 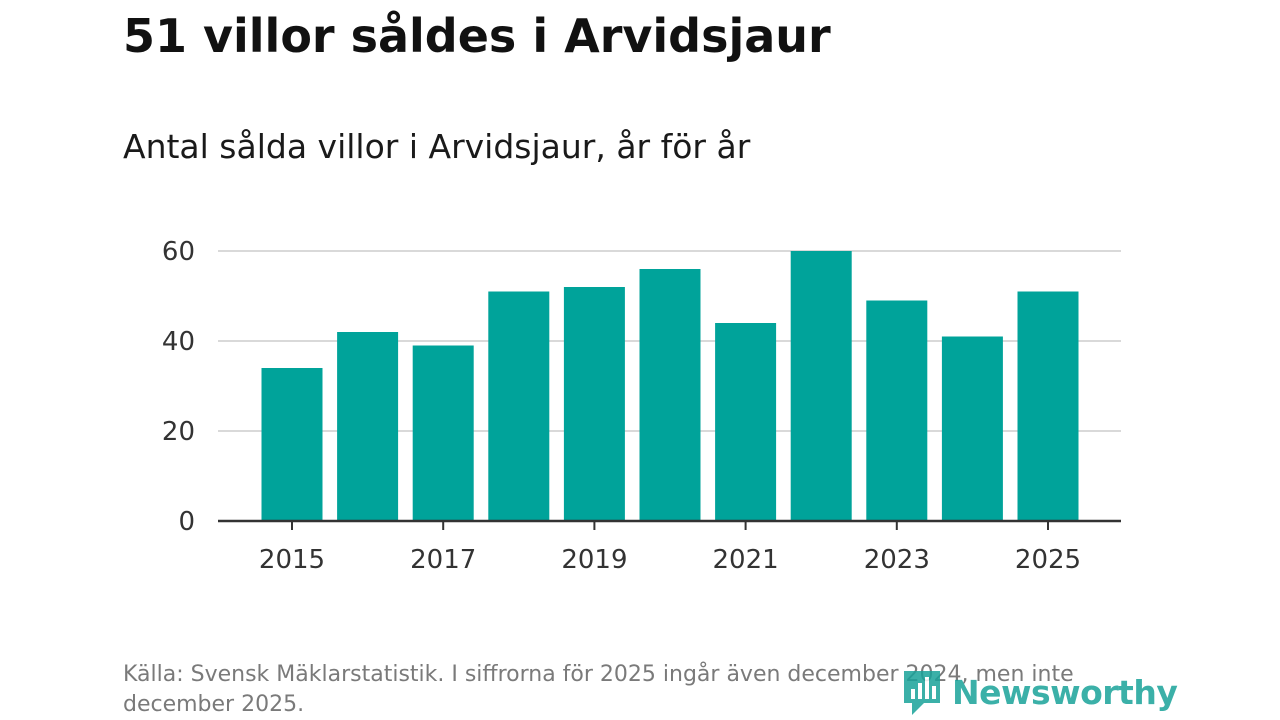 I want to click on bar-2022, so click(x=821, y=386).